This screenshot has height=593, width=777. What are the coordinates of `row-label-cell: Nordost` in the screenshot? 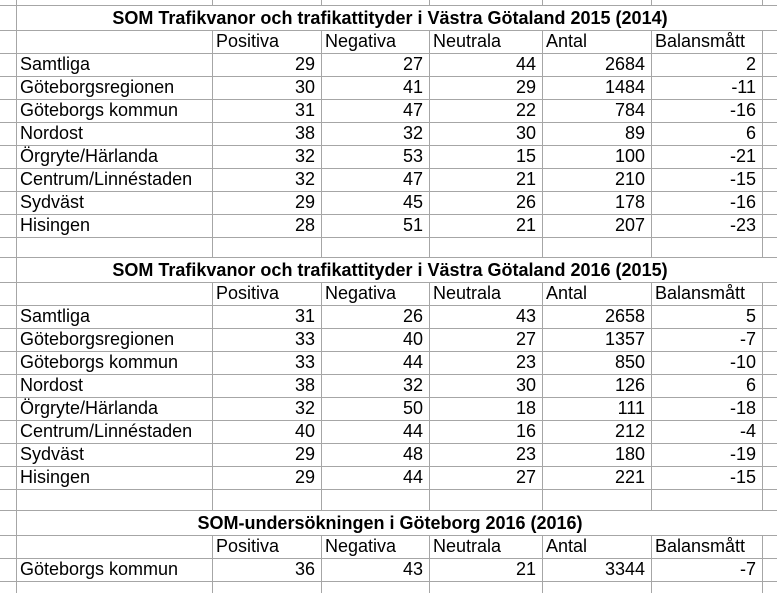 It's located at (115, 134).